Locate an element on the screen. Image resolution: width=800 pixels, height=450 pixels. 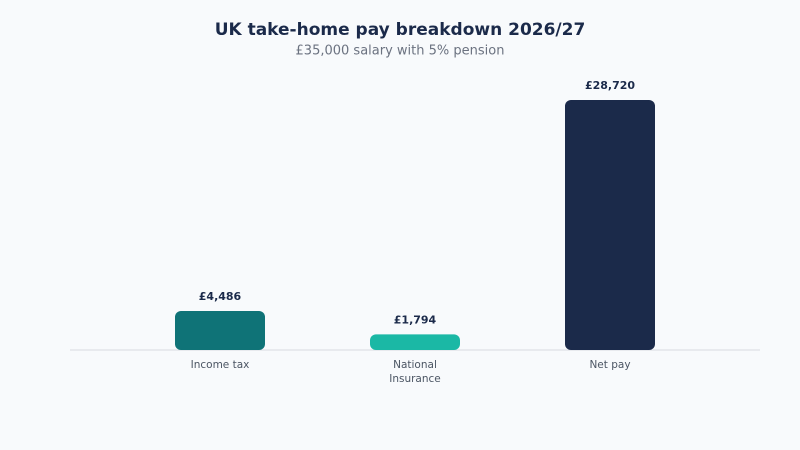
value-label: £28,720 is located at coordinates (610, 85).